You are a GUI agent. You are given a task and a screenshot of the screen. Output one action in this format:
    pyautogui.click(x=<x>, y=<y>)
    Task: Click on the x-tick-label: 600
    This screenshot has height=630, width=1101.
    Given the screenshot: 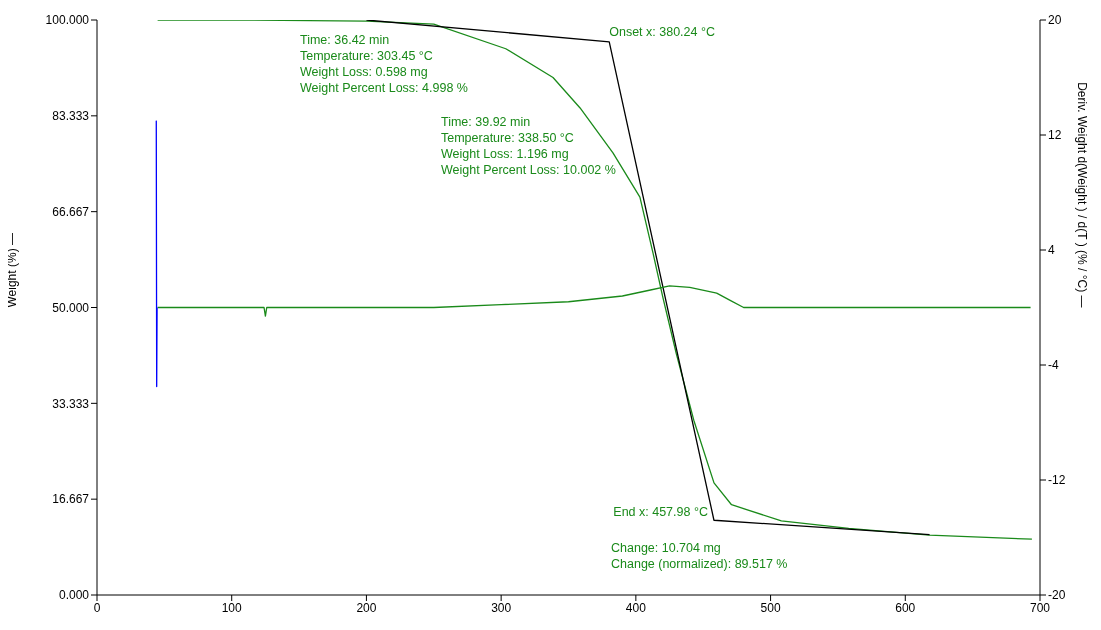 What is the action you would take?
    pyautogui.click(x=905, y=607)
    